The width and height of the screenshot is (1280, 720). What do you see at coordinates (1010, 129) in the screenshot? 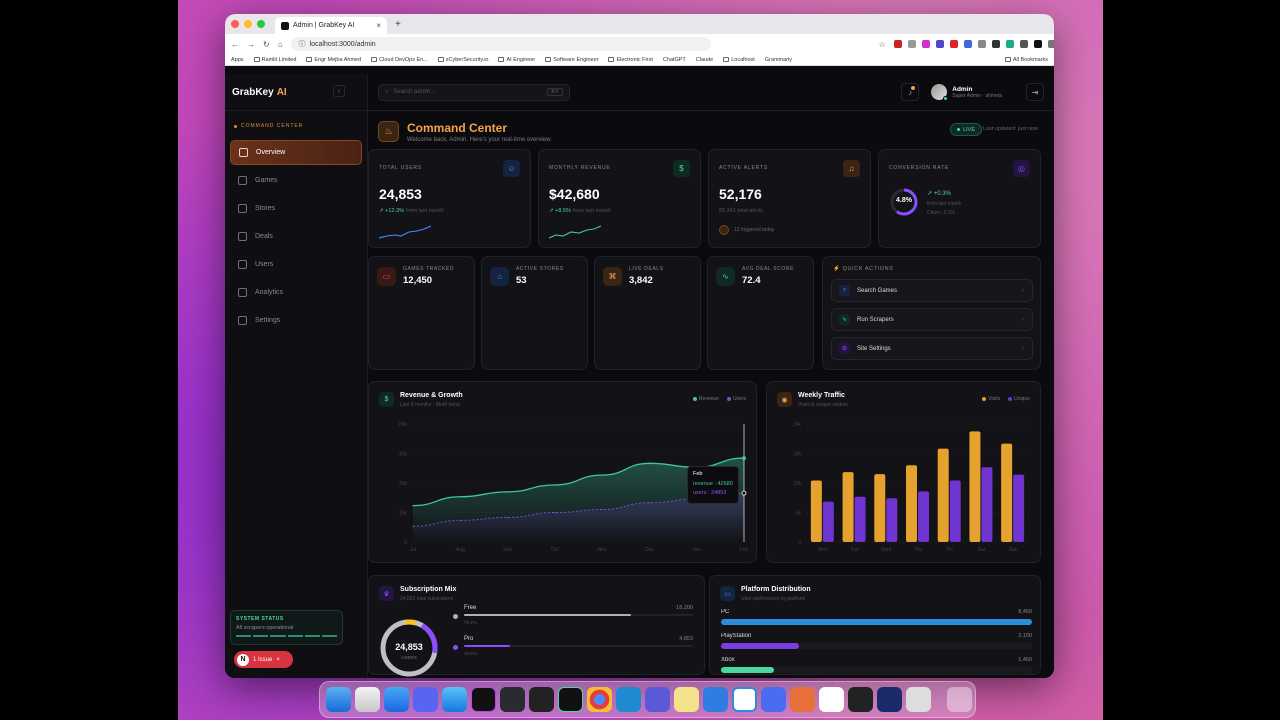
I see `last-updated: Last updated: just now` at bounding box center [1010, 129].